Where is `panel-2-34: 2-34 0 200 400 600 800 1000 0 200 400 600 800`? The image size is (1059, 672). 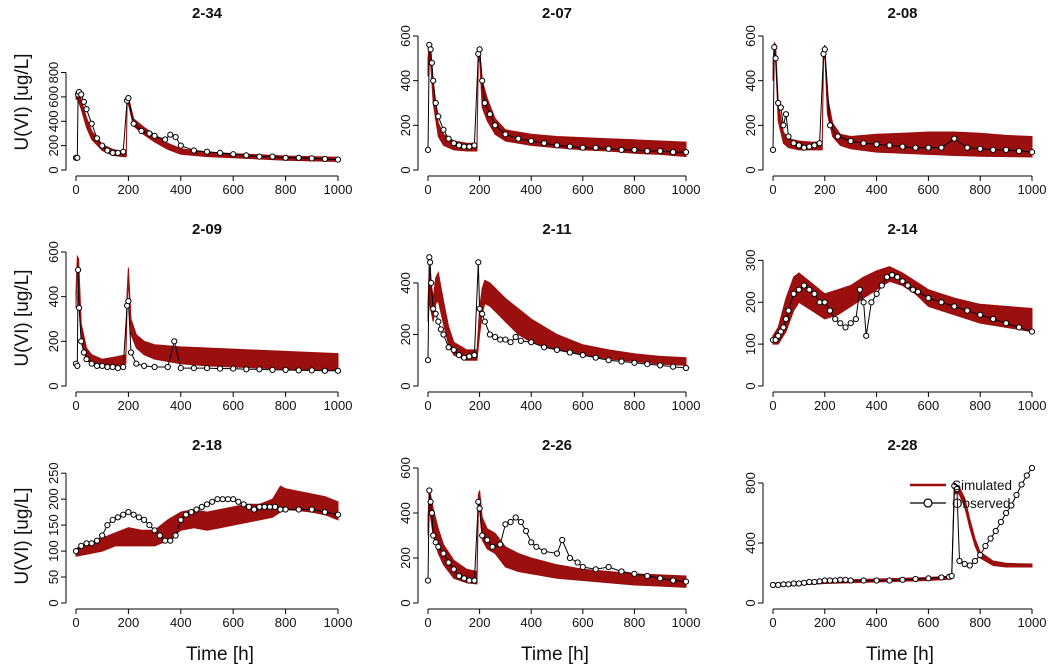
panel-2-34: 2-34 0 200 400 600 800 1000 0 200 400 600 800 is located at coordinates (199, 101).